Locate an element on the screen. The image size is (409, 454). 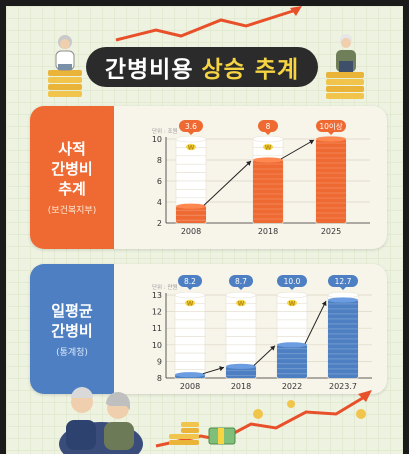
panel-2-title-line-2: 간병비 is located at coordinates (72, 330).